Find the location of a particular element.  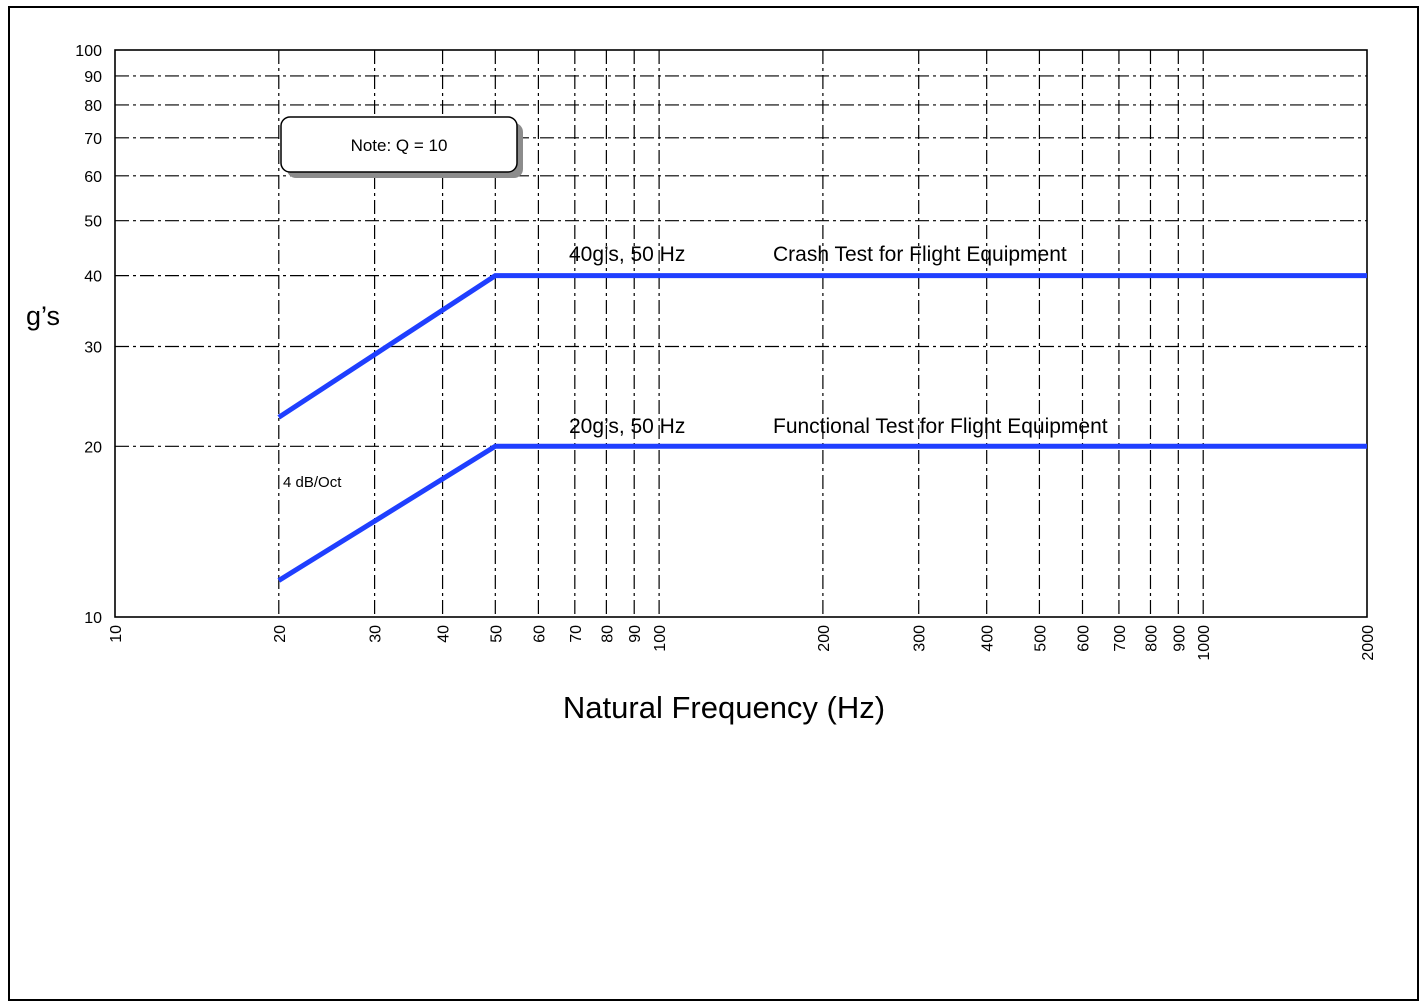

y-tick-label: 70 is located at coordinates (93, 139).